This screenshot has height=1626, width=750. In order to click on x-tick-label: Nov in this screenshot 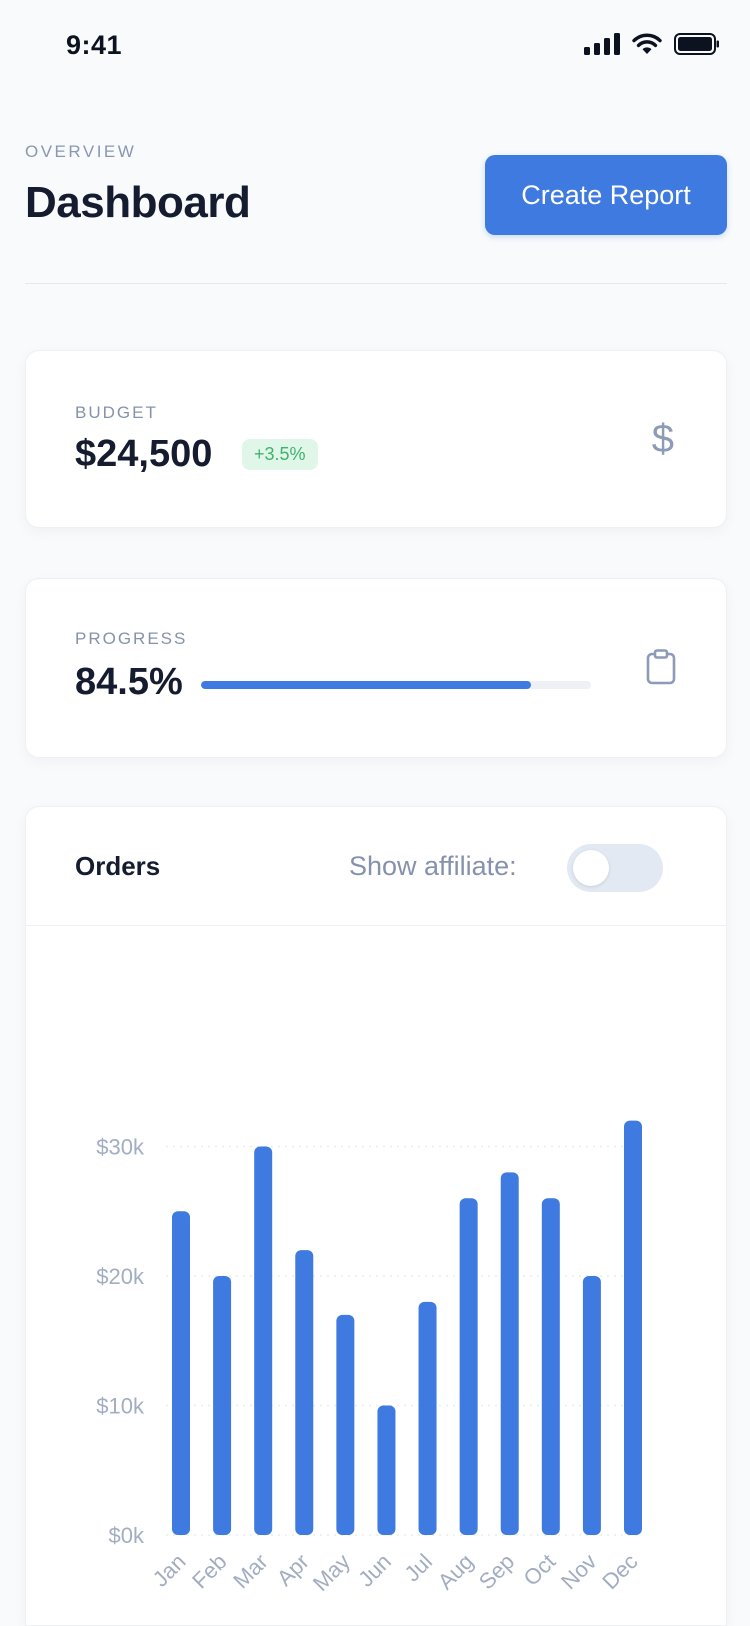, I will do `click(578, 1571)`.